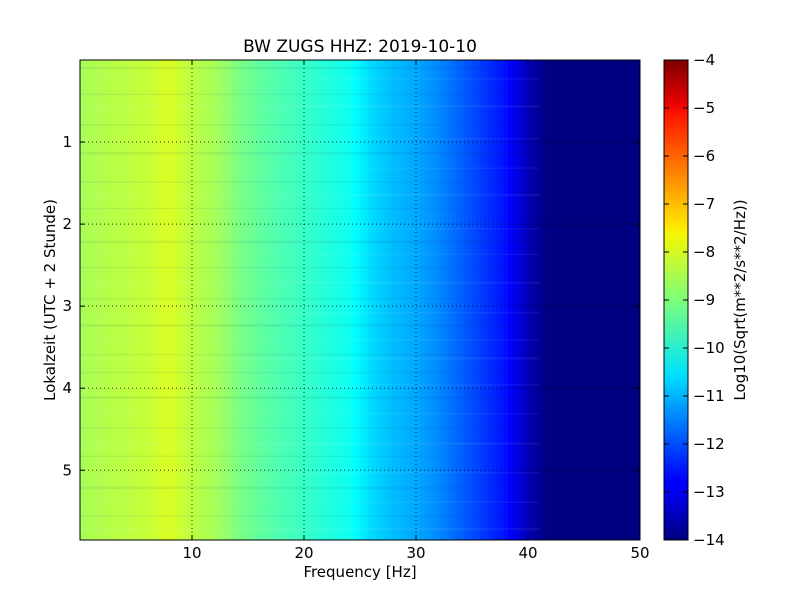 Image resolution: width=800 pixels, height=600 pixels. I want to click on y-tick-label: 2, so click(67, 224).